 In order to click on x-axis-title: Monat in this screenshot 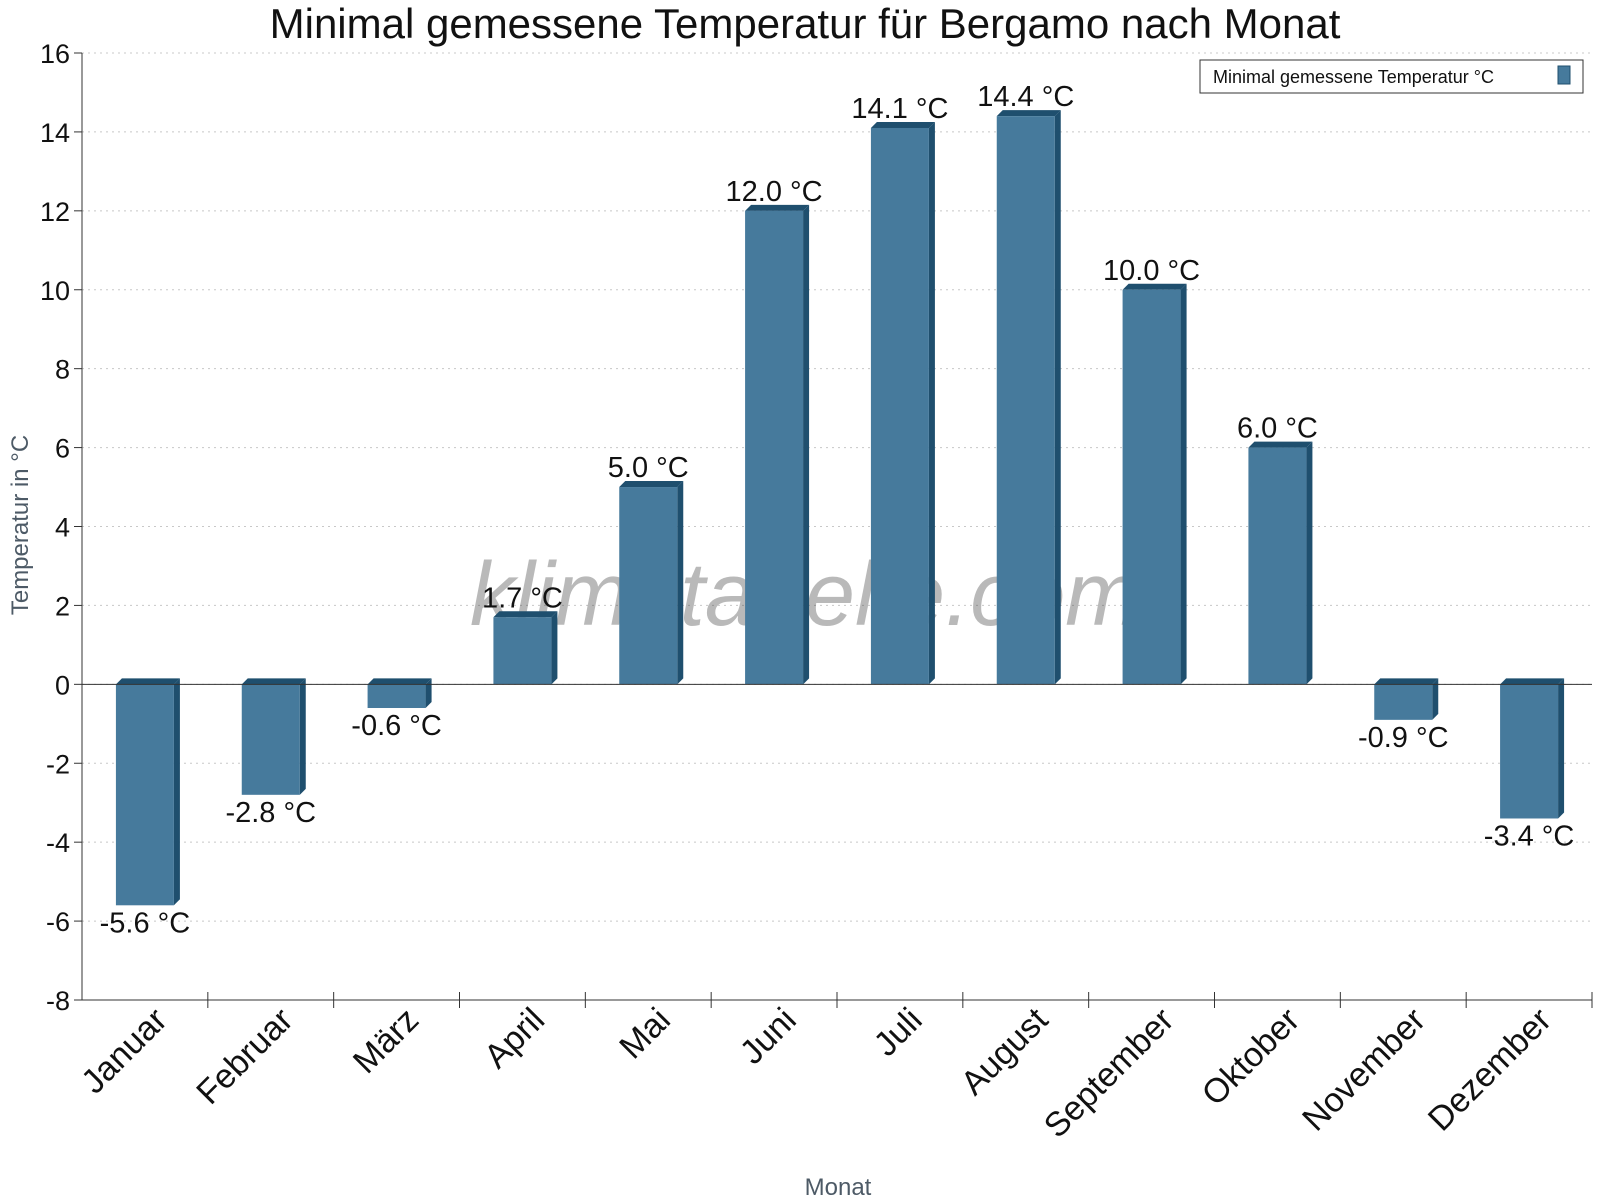, I will do `click(838, 1187)`.